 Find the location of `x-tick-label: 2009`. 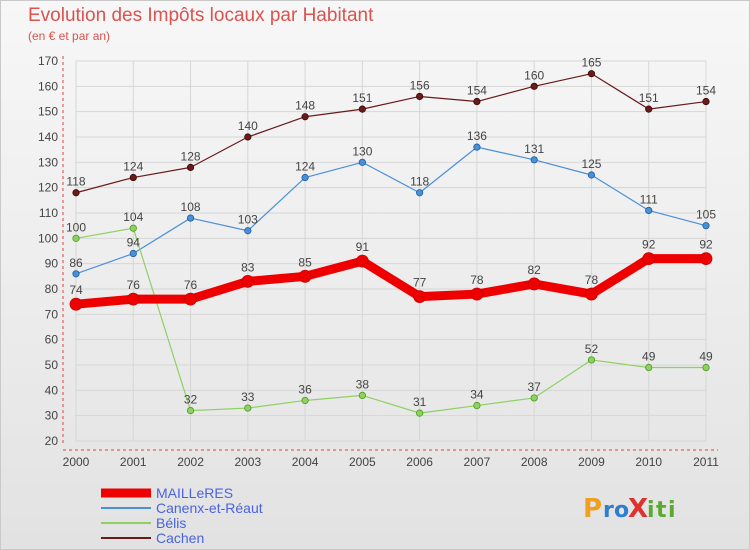

x-tick-label: 2009 is located at coordinates (591, 462).